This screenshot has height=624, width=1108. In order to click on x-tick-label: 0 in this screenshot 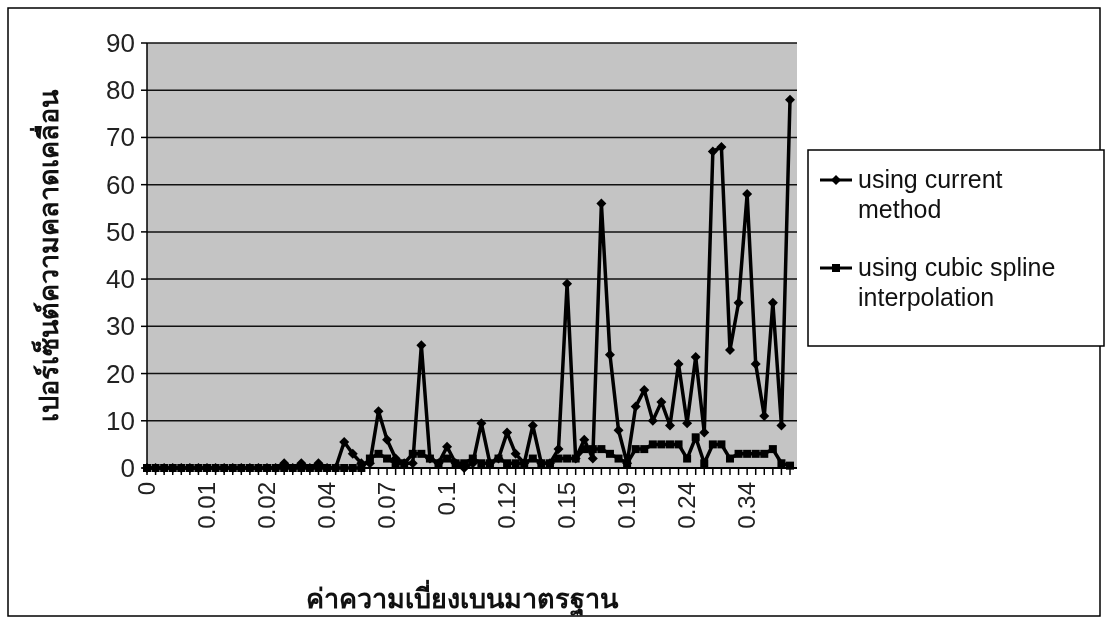, I will do `click(146, 489)`.